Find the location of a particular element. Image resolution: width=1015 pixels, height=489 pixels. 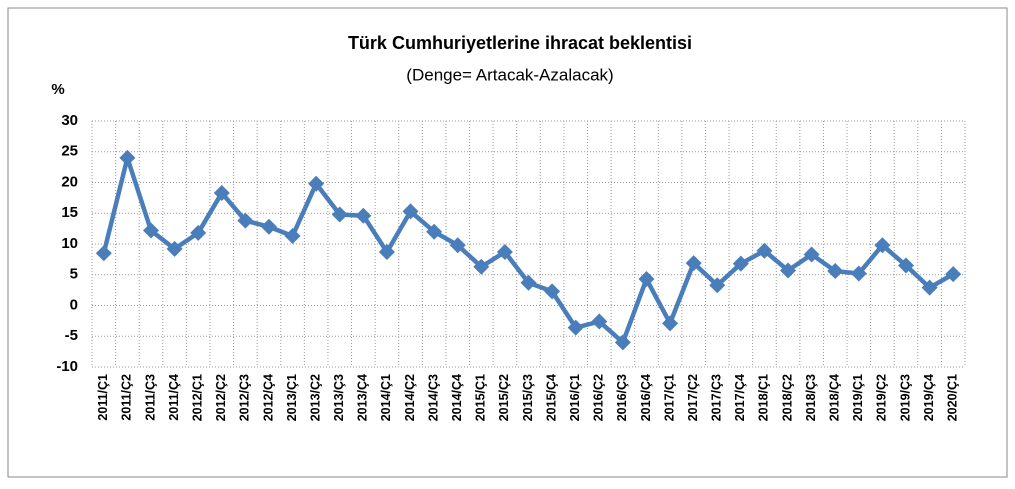

chart-title: Türk Cumhuriyetlerine ihracat beklentisi is located at coordinates (520, 43).